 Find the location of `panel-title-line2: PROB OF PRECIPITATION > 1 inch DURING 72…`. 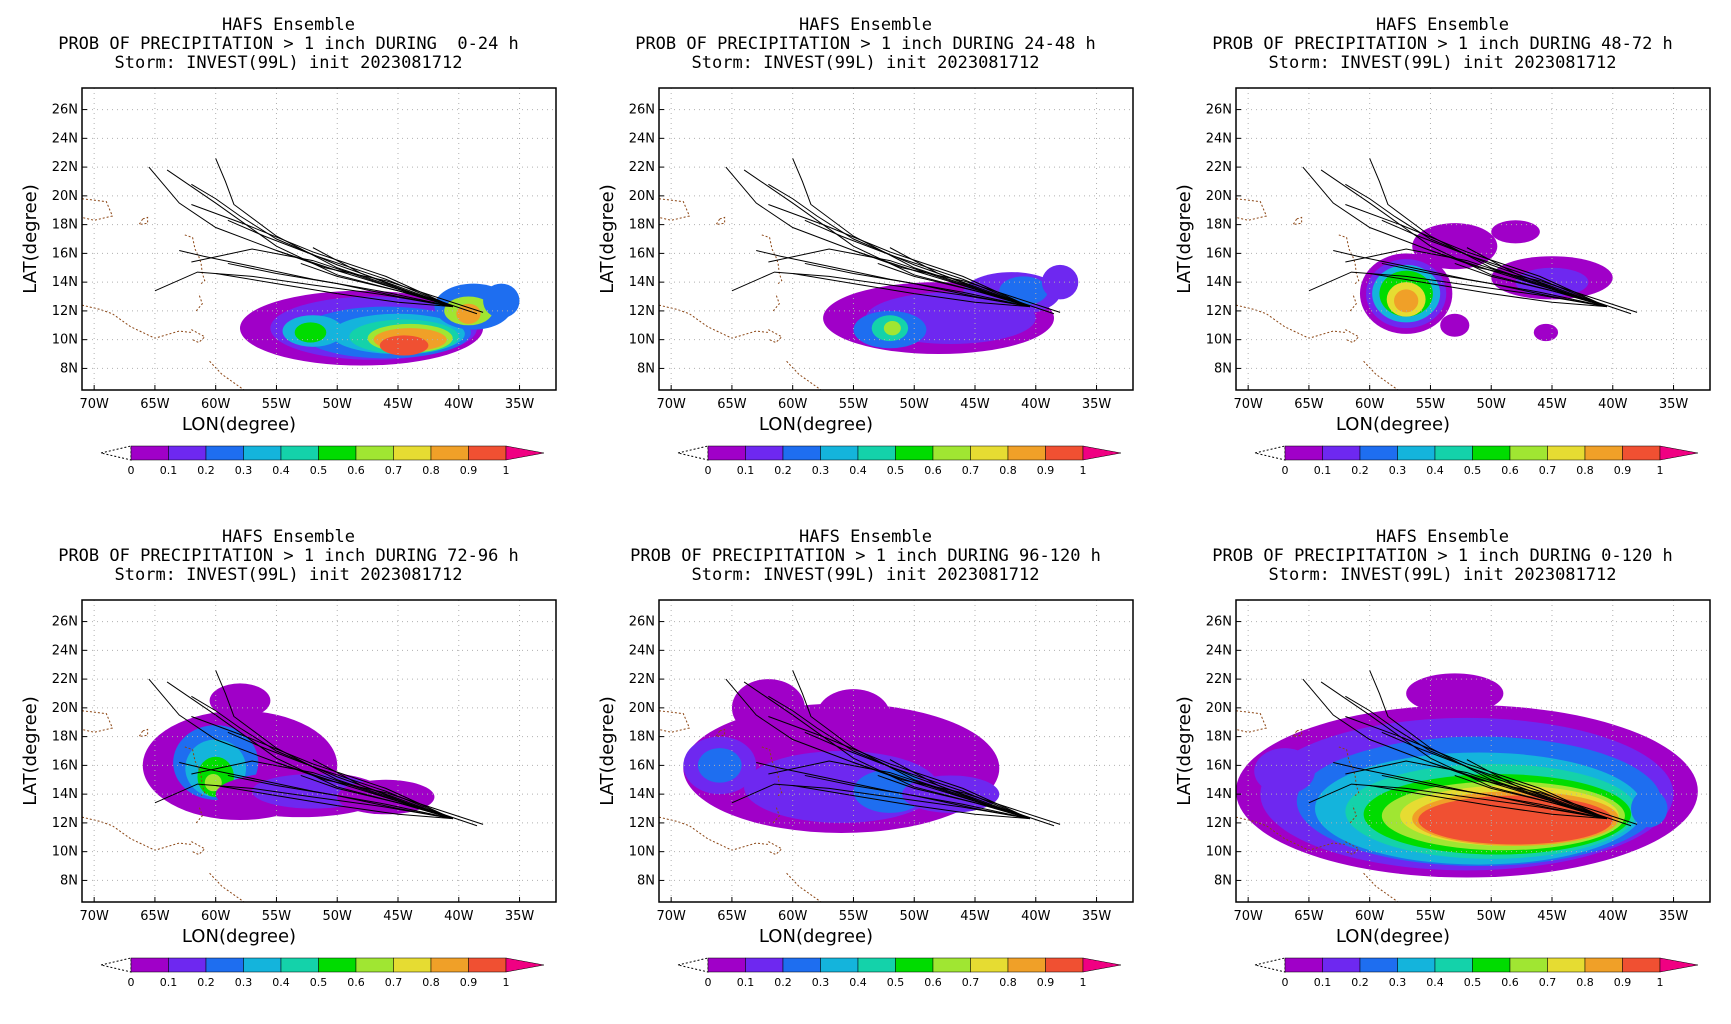

panel-title-line2: PROB OF PRECIPITATION > 1 inch DURING 72… is located at coordinates (288, 556).